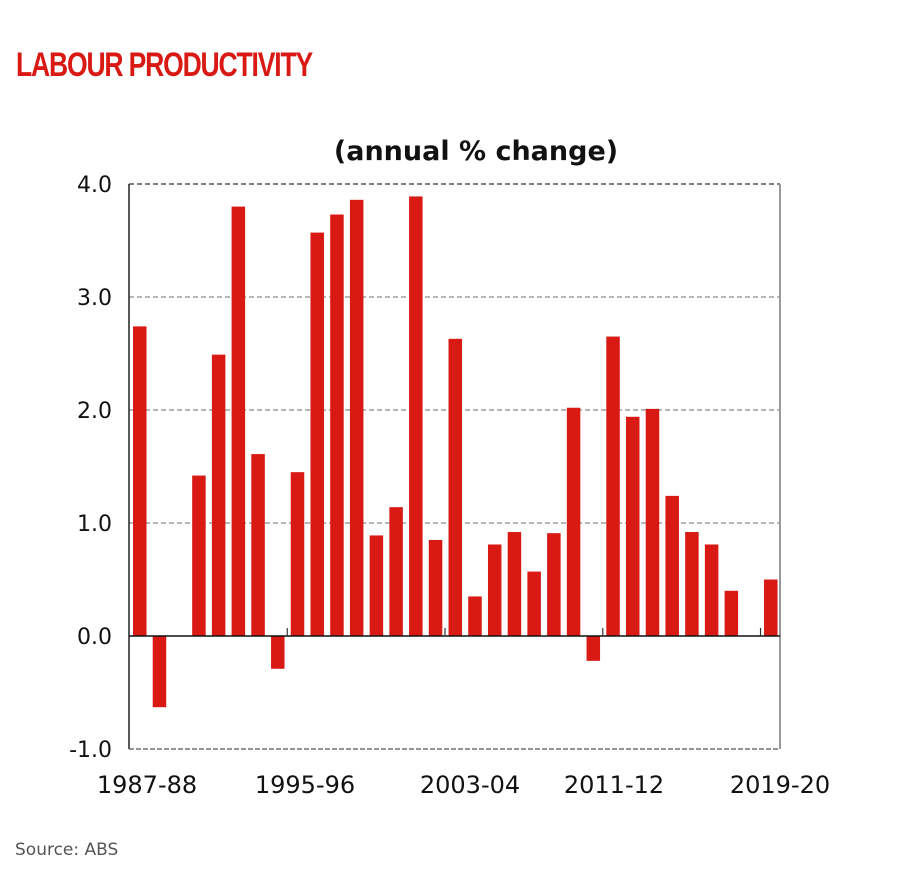 The width and height of the screenshot is (915, 881). What do you see at coordinates (90, 750) in the screenshot?
I see `y-tick-label: -1.0` at bounding box center [90, 750].